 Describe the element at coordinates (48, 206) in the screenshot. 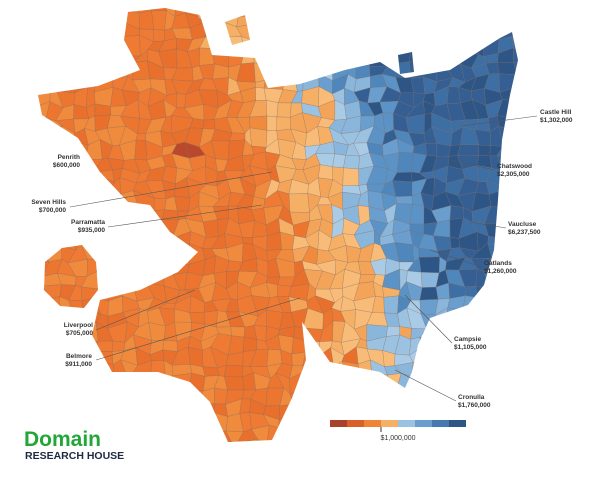

I see `suburb-label: Seven Hills $700,000` at that location.